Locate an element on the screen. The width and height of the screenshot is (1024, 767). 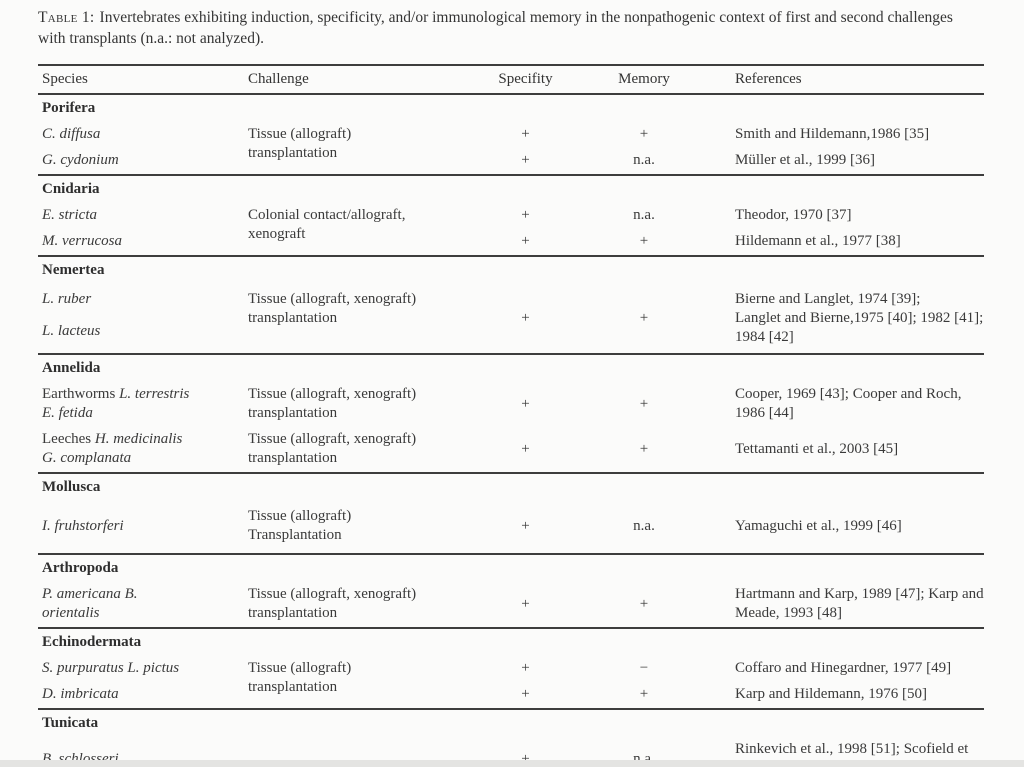
species-cell: L. lacteus is located at coordinates (143, 336).